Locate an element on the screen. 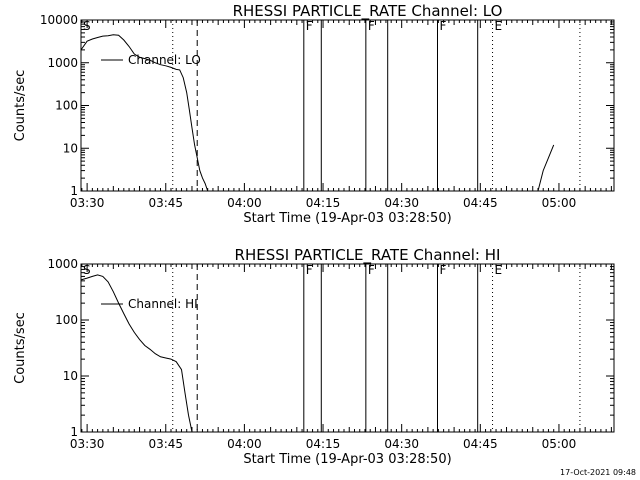 This screenshot has height=480, width=640. chart-title: RHESSI PARTICLE_RATE Channel: LO is located at coordinates (368, 11).